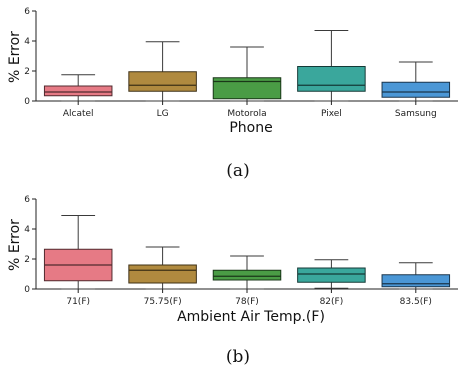 This screenshot has width=461, height=373. Describe the element at coordinates (78, 91) in the screenshot. I see `box-alcatel` at that location.